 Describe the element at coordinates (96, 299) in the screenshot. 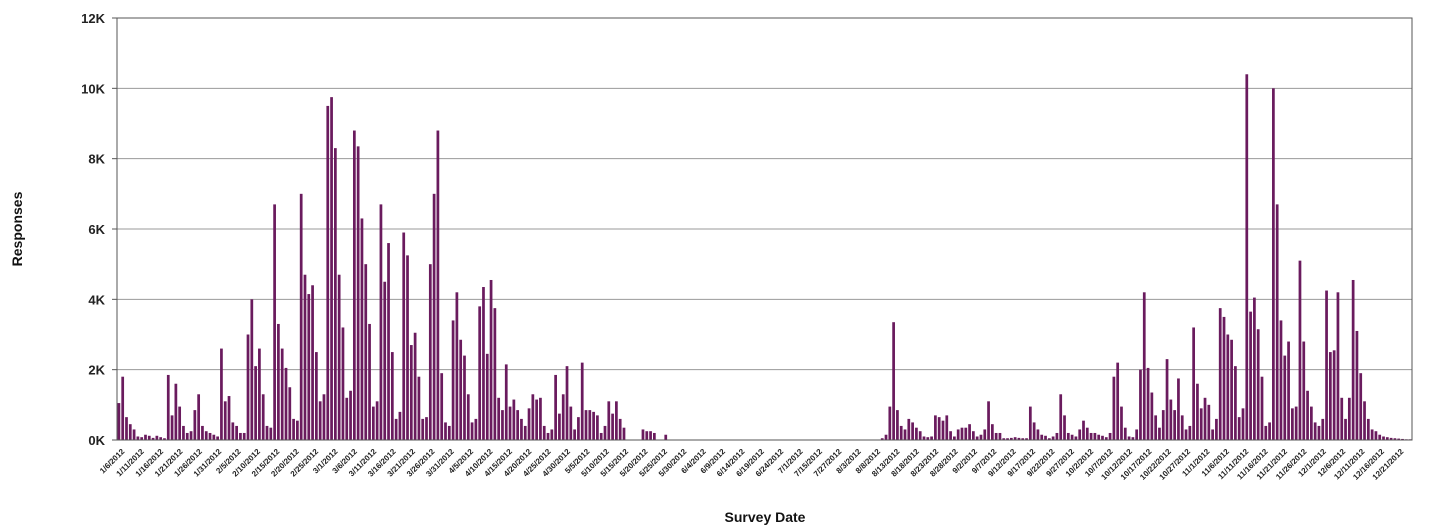

I see `y-tick-label: 4K` at that location.